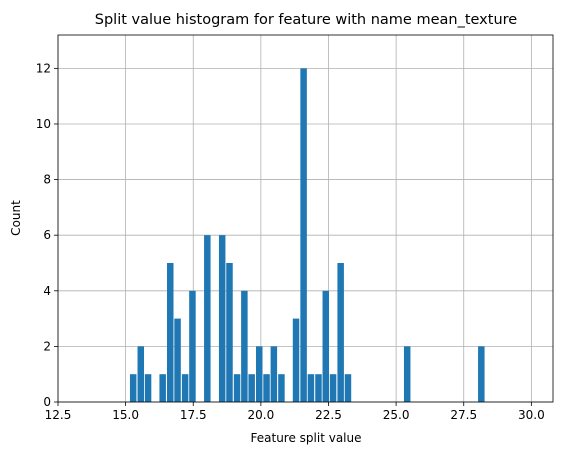 The image size is (562, 455). What do you see at coordinates (295, 412) in the screenshot?
I see `x-axis: 12.5 15.0 17.5 20.0 22.5 25.0 27.5 30.0` at bounding box center [295, 412].